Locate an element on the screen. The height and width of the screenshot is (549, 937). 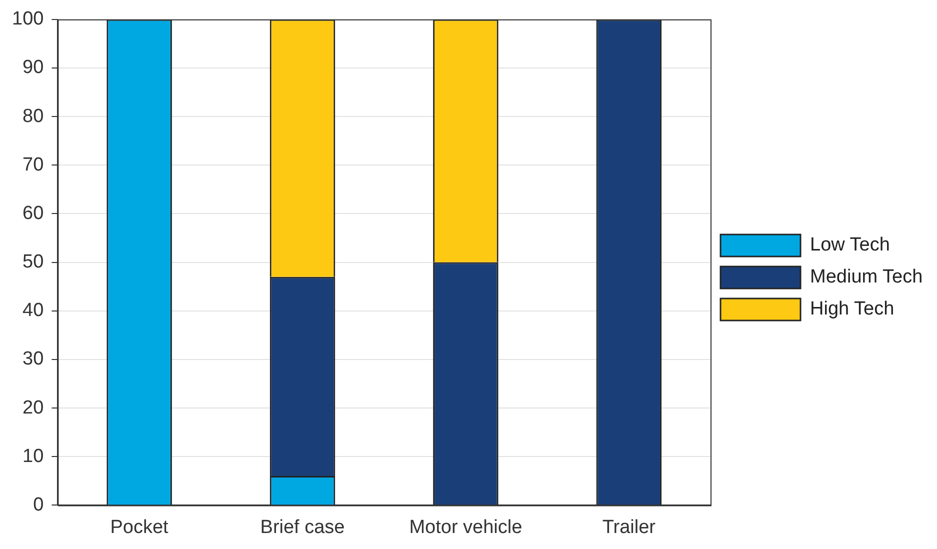
legend-label: Low Tech is located at coordinates (850, 245).